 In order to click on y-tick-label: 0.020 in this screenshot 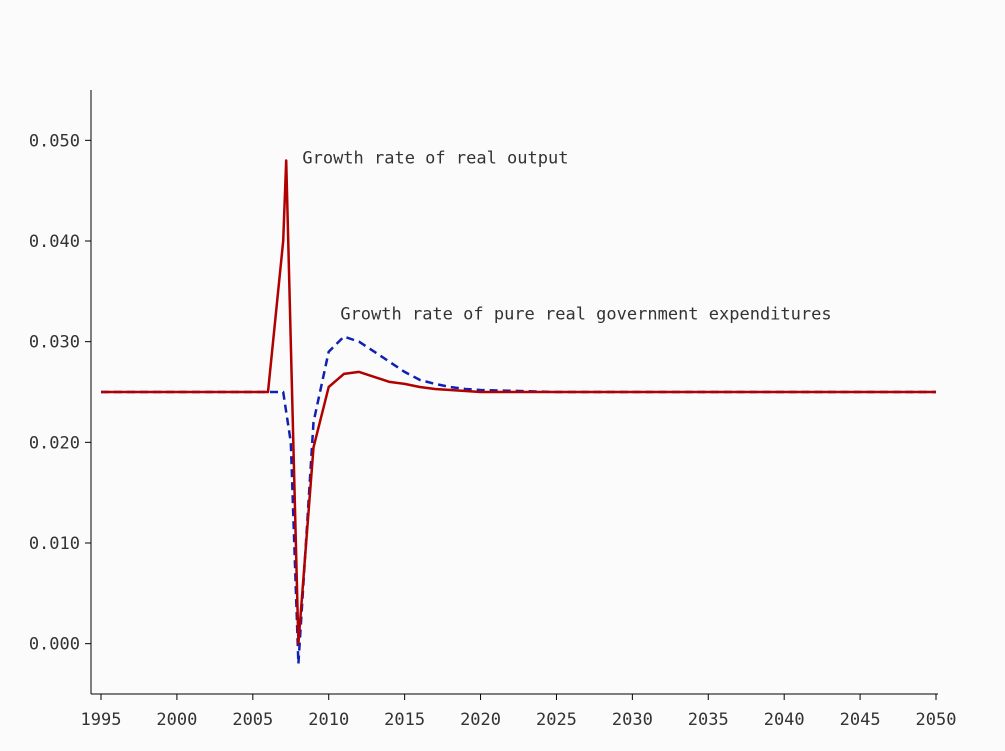, I will do `click(54, 443)`.